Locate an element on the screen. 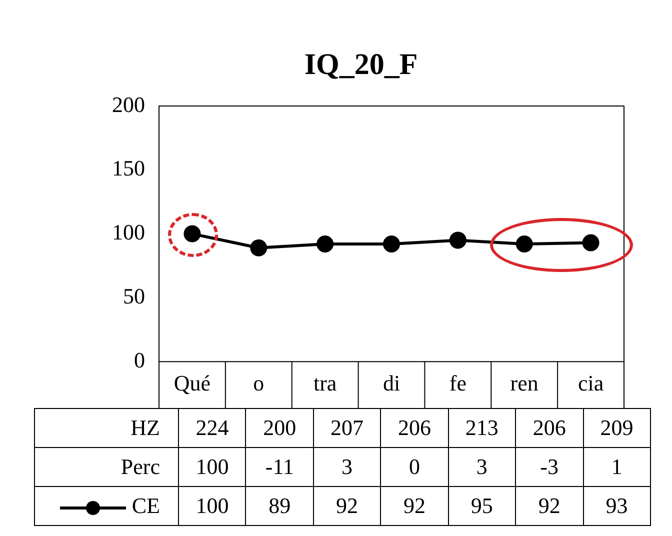 Image resolution: width=672 pixels, height=536 pixels. legend-label: Perc is located at coordinates (140, 466).